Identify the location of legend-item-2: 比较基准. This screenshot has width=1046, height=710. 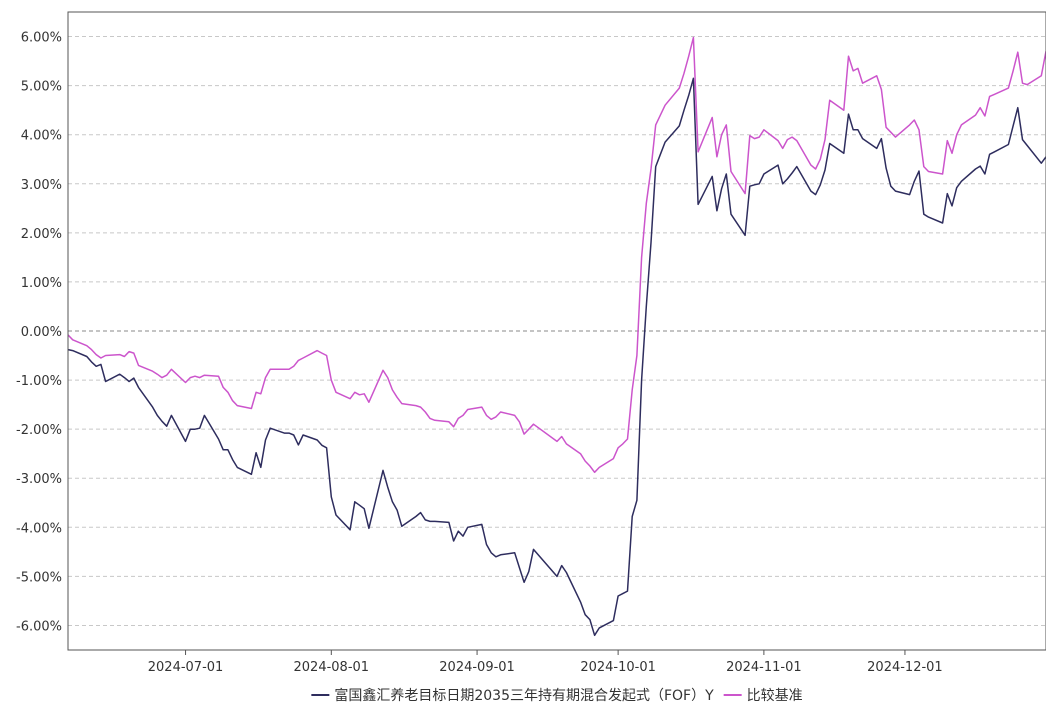
(763, 695).